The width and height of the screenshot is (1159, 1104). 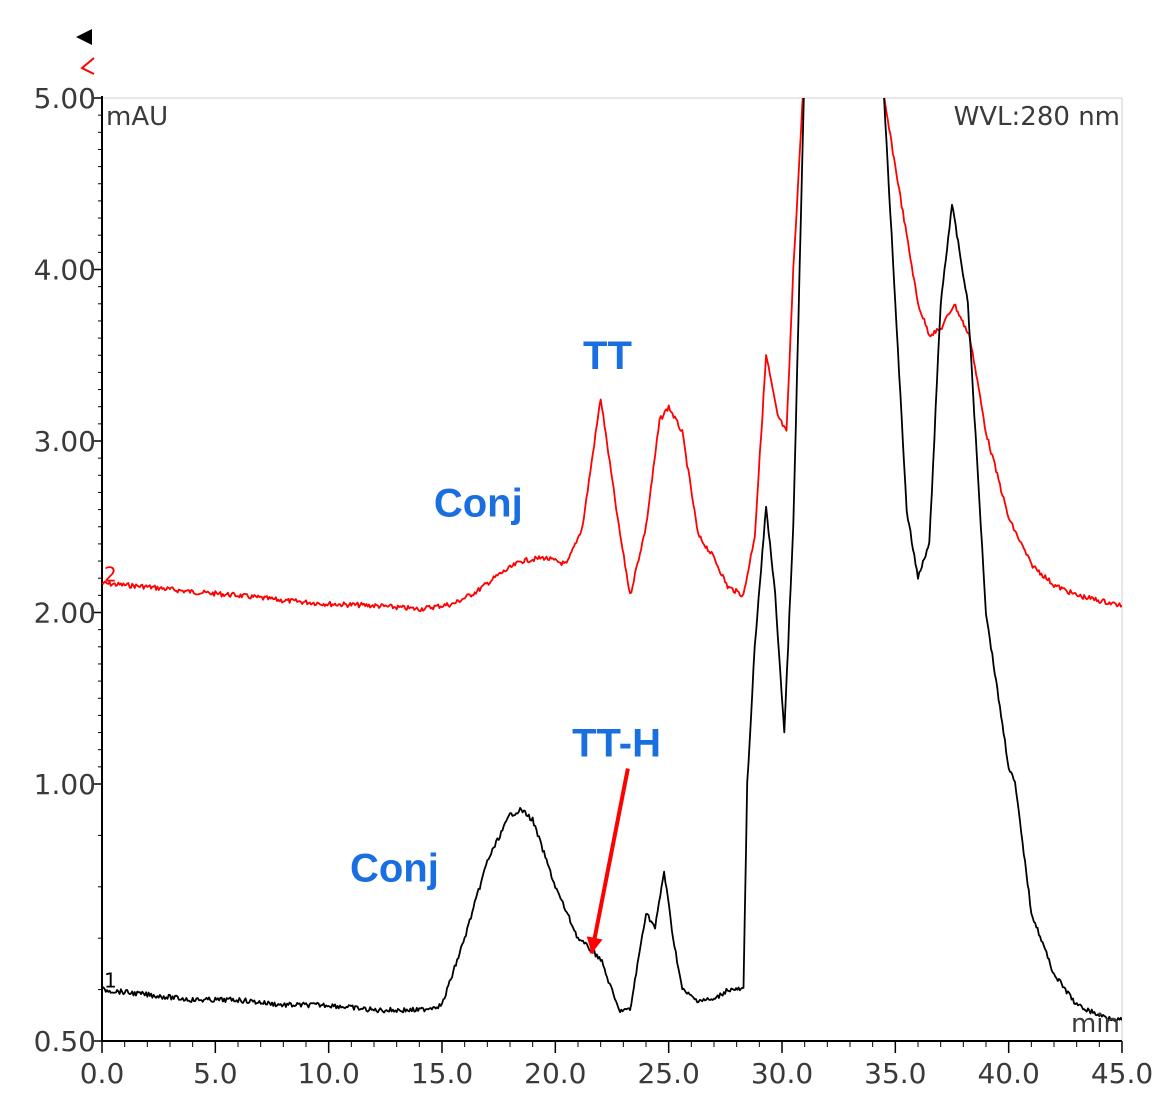 What do you see at coordinates (65, 784) in the screenshot?
I see `y-tick-label: 1.00` at bounding box center [65, 784].